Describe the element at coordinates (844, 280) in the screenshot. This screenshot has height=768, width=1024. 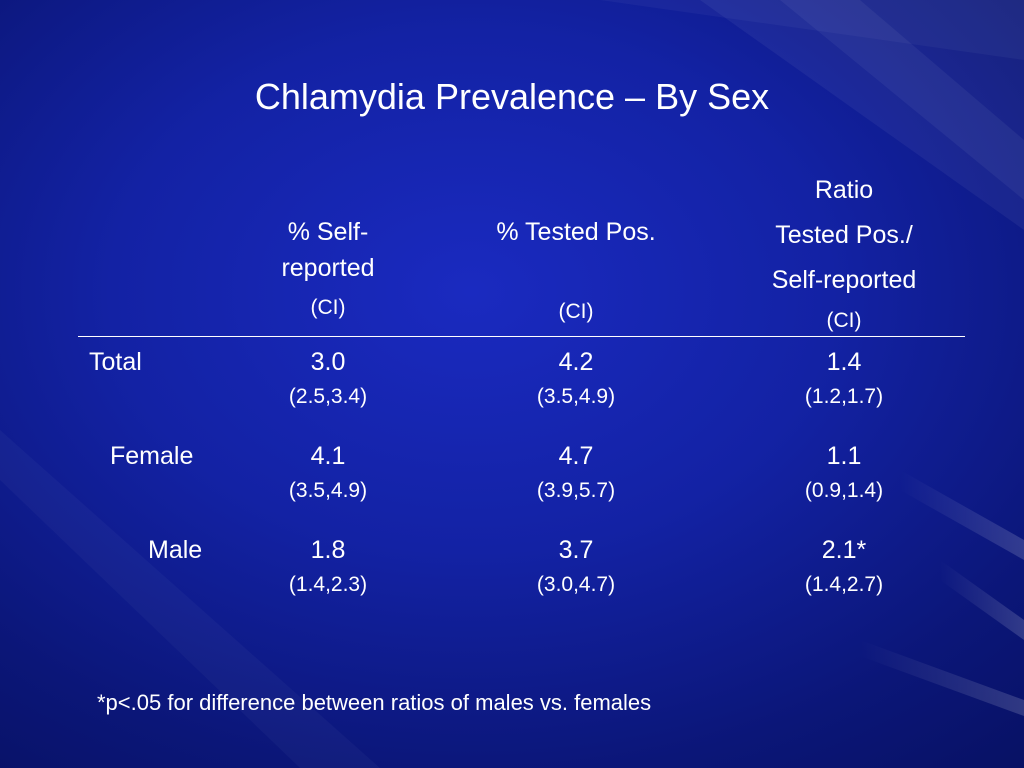
I see `header-ratio-line3: Self-reported` at that location.